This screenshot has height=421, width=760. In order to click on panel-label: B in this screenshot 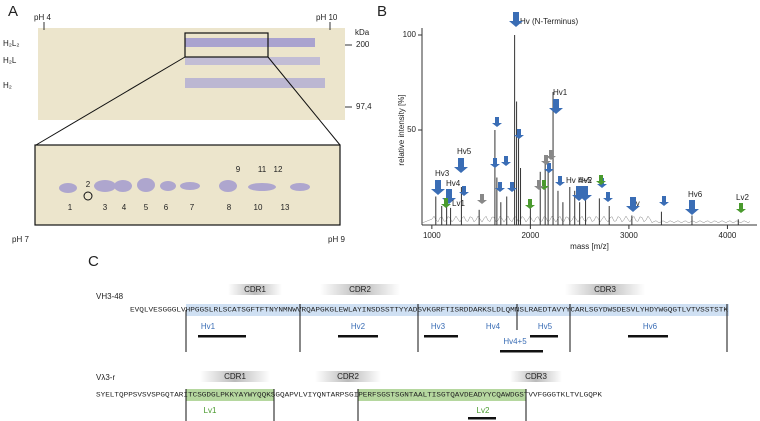, I will do `click(382, 11)`.